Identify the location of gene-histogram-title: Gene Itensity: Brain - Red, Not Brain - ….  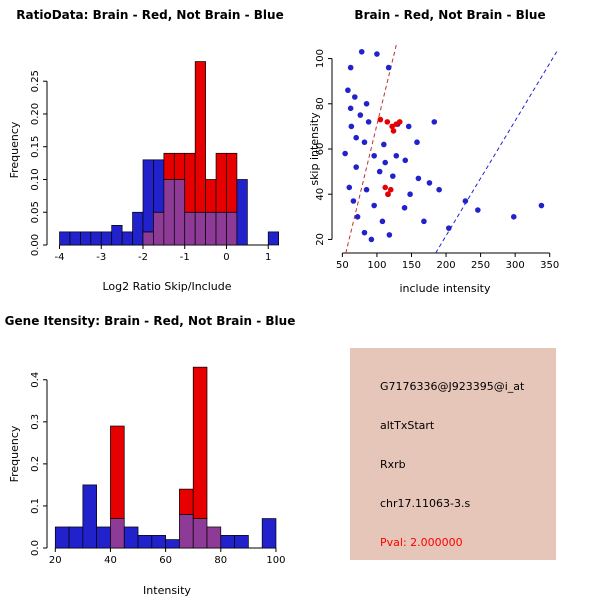
(150, 321).